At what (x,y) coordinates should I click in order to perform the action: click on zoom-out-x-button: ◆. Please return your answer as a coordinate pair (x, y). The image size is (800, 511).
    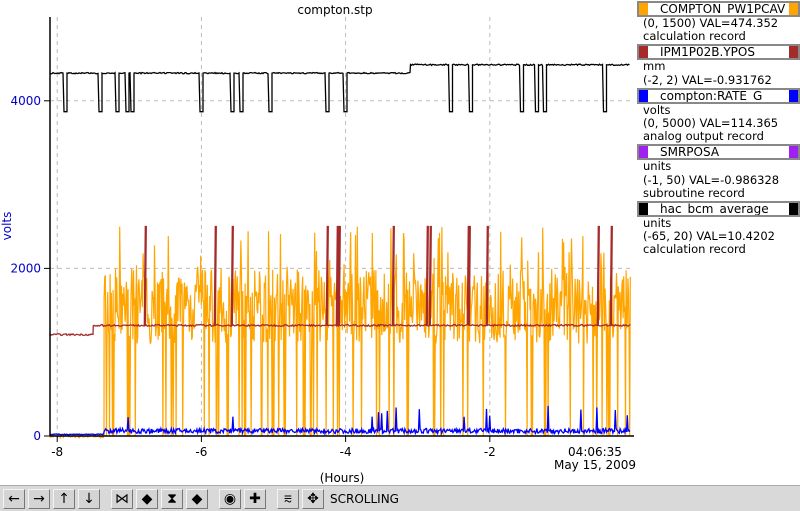
    Looking at the image, I should click on (147, 498).